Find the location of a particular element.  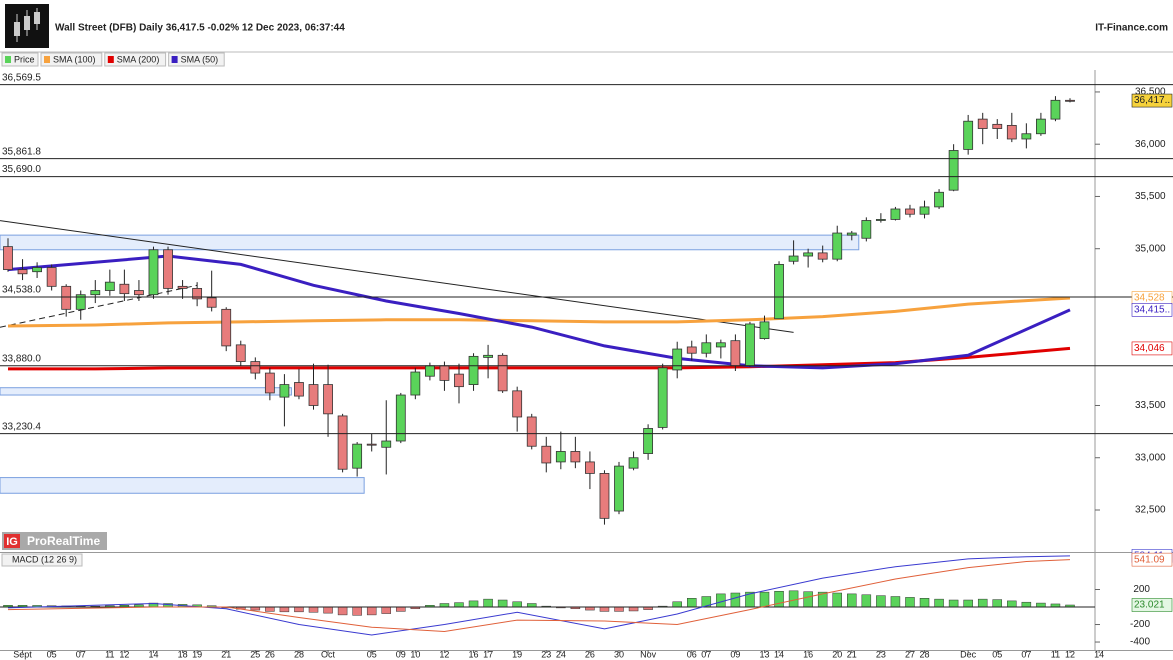

legend-label: Price is located at coordinates (24, 59).